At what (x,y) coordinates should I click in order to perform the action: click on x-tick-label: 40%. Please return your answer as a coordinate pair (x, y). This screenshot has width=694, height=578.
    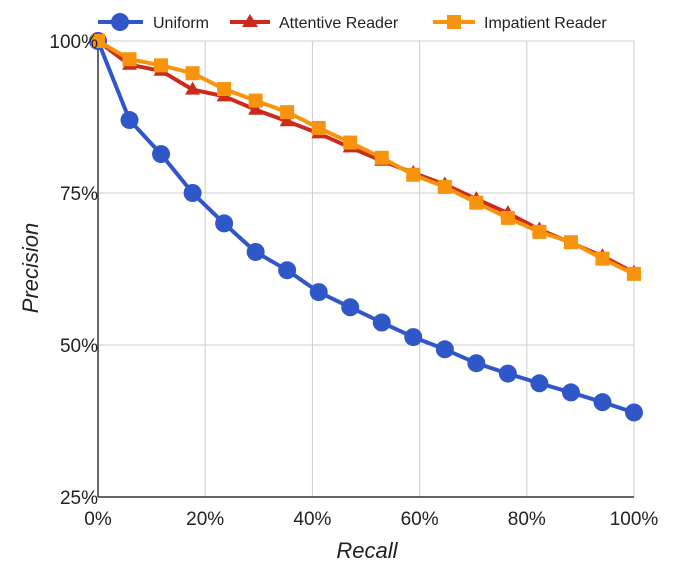
    Looking at the image, I should click on (312, 519).